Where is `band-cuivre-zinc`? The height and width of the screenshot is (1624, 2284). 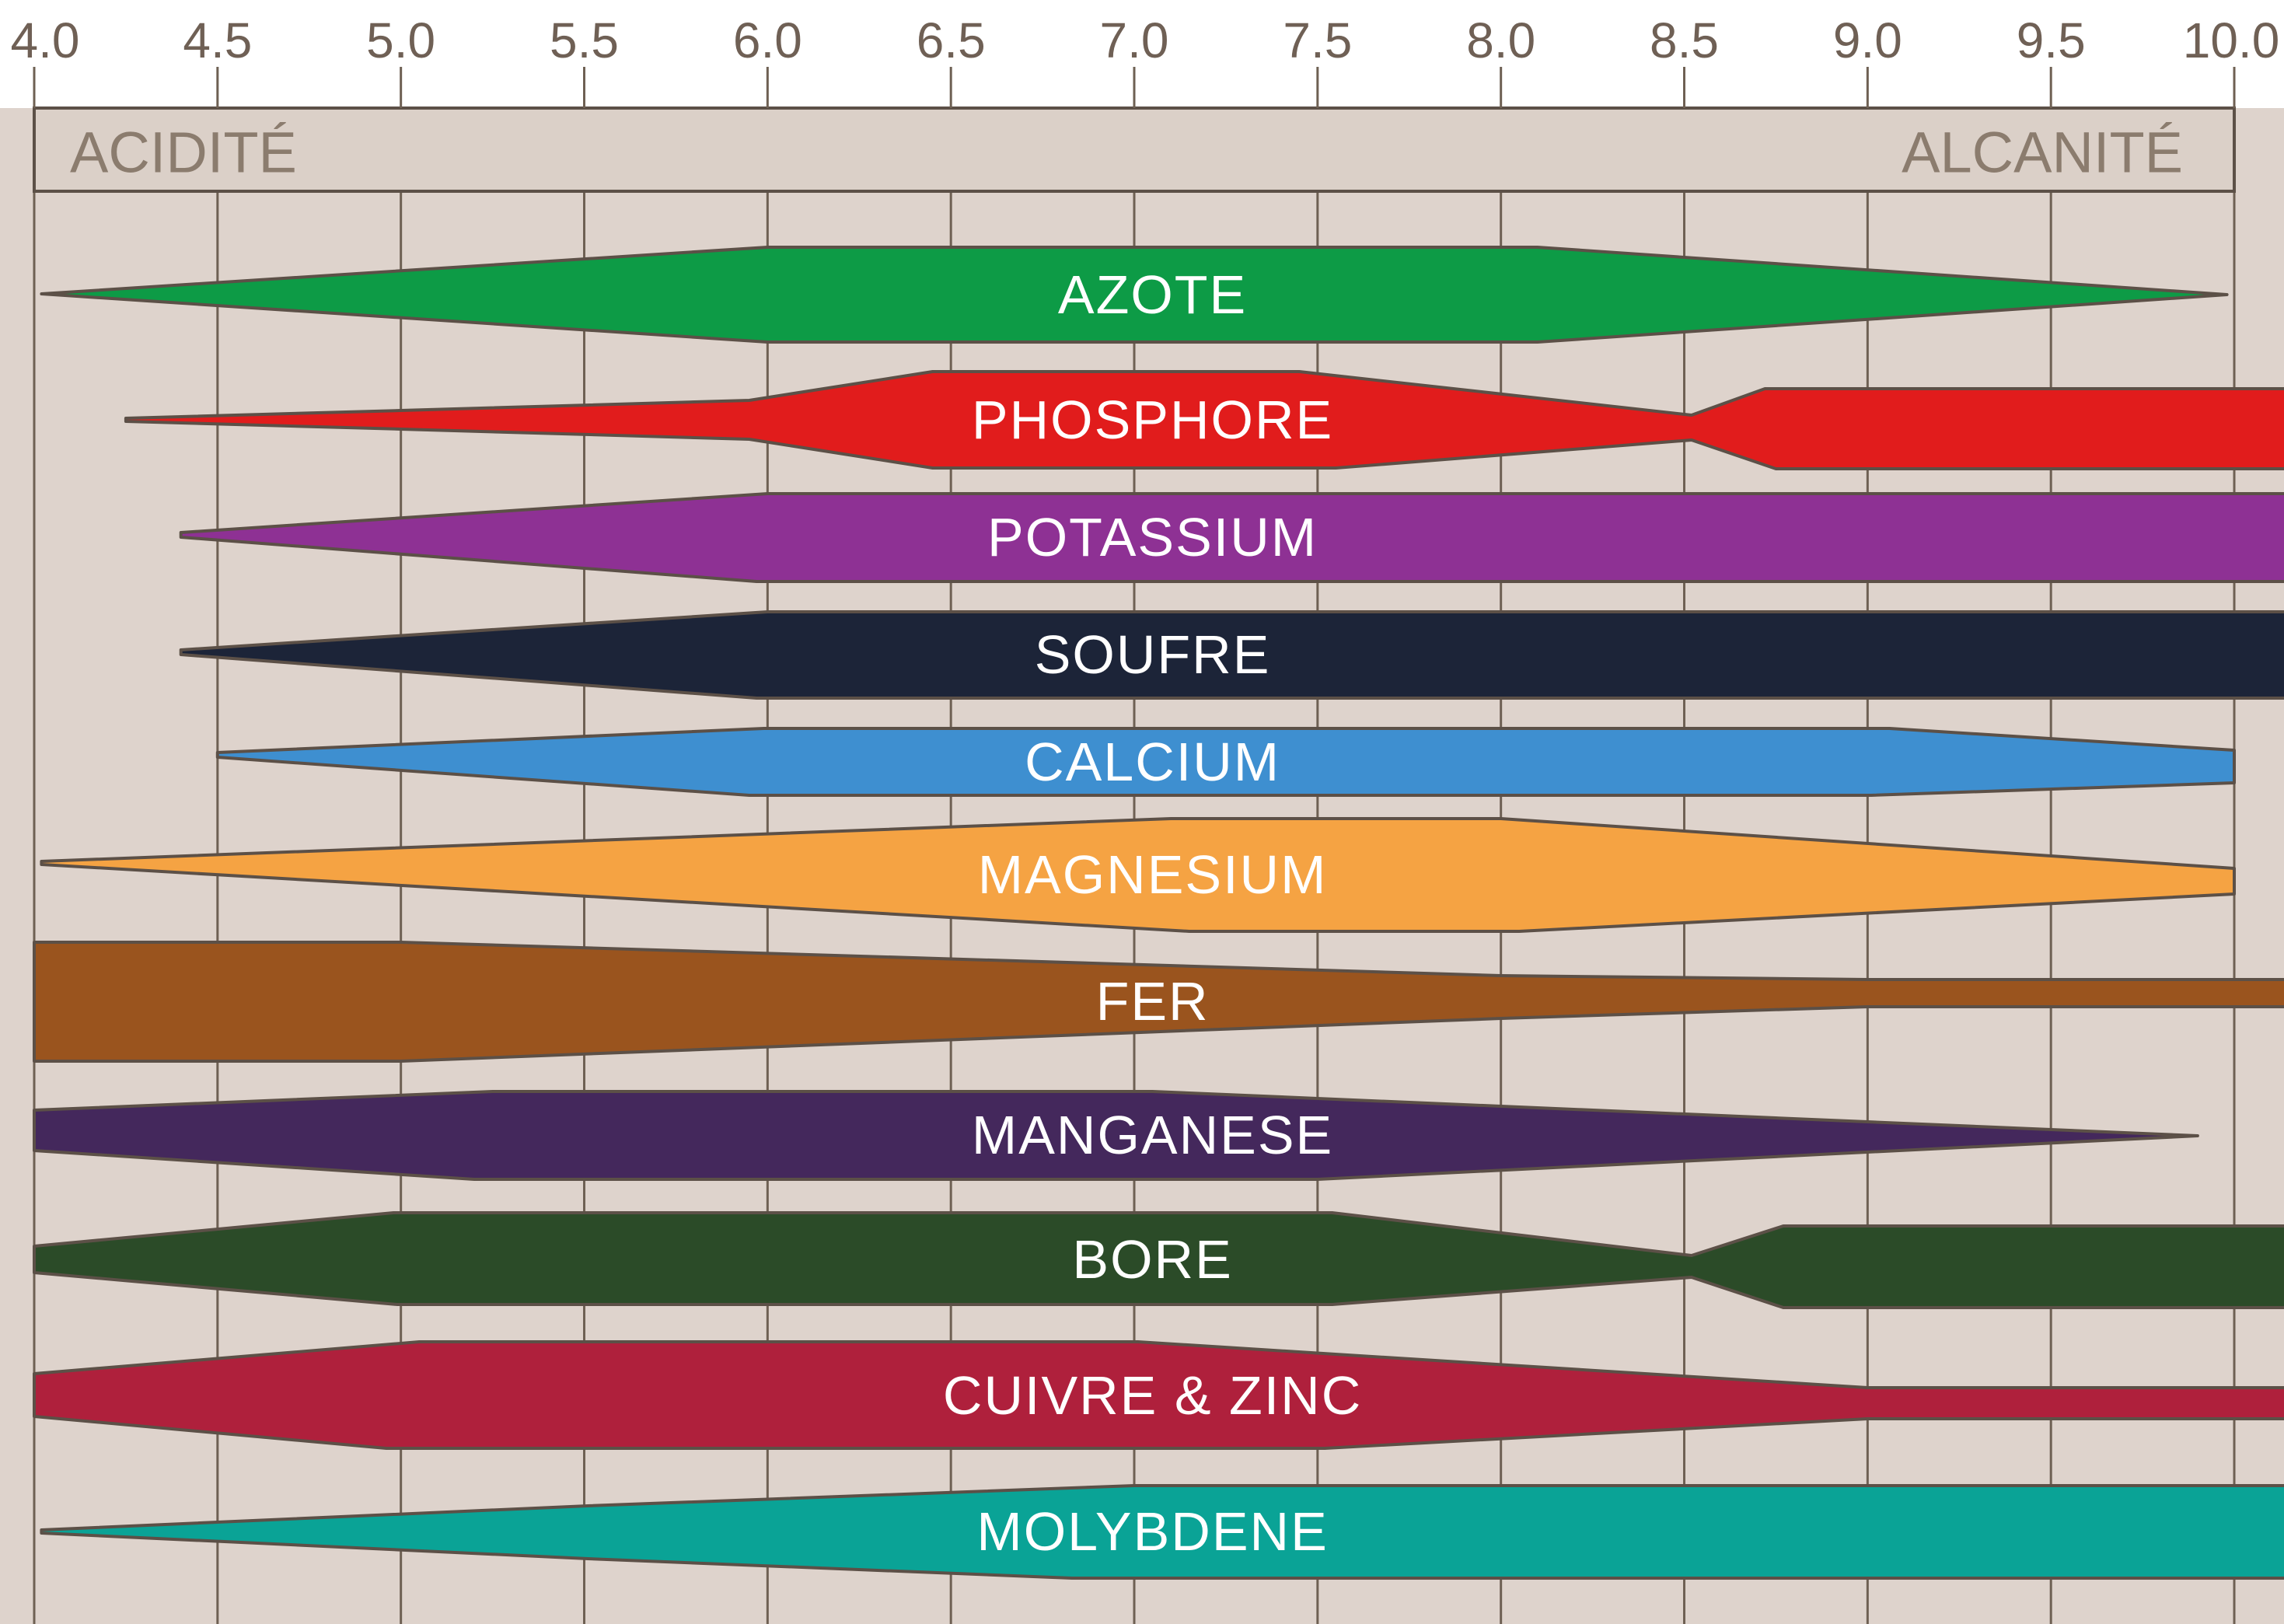 band-cuivre-zinc is located at coordinates (1158, 1395).